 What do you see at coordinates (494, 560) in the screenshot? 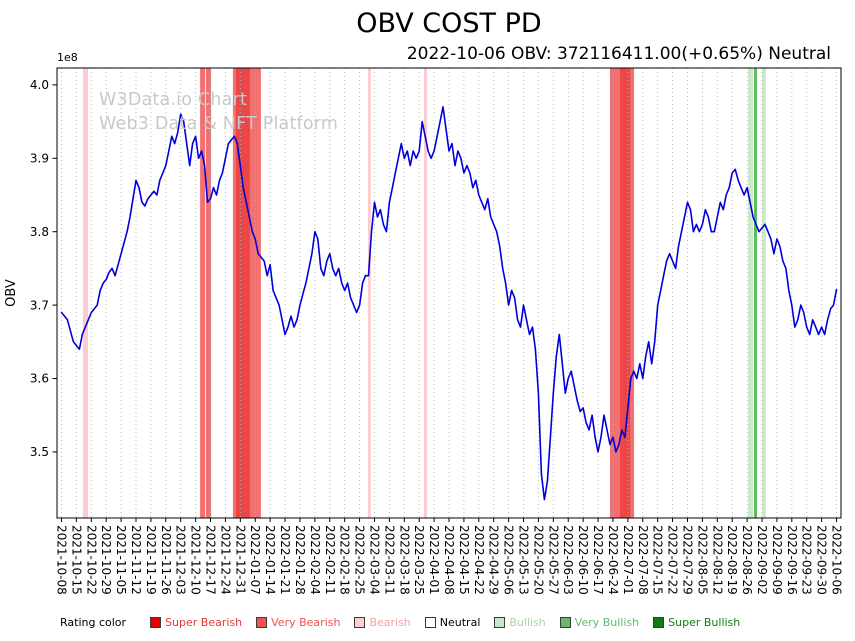
I see `x-tick-label: 2022-04-29` at bounding box center [494, 560].